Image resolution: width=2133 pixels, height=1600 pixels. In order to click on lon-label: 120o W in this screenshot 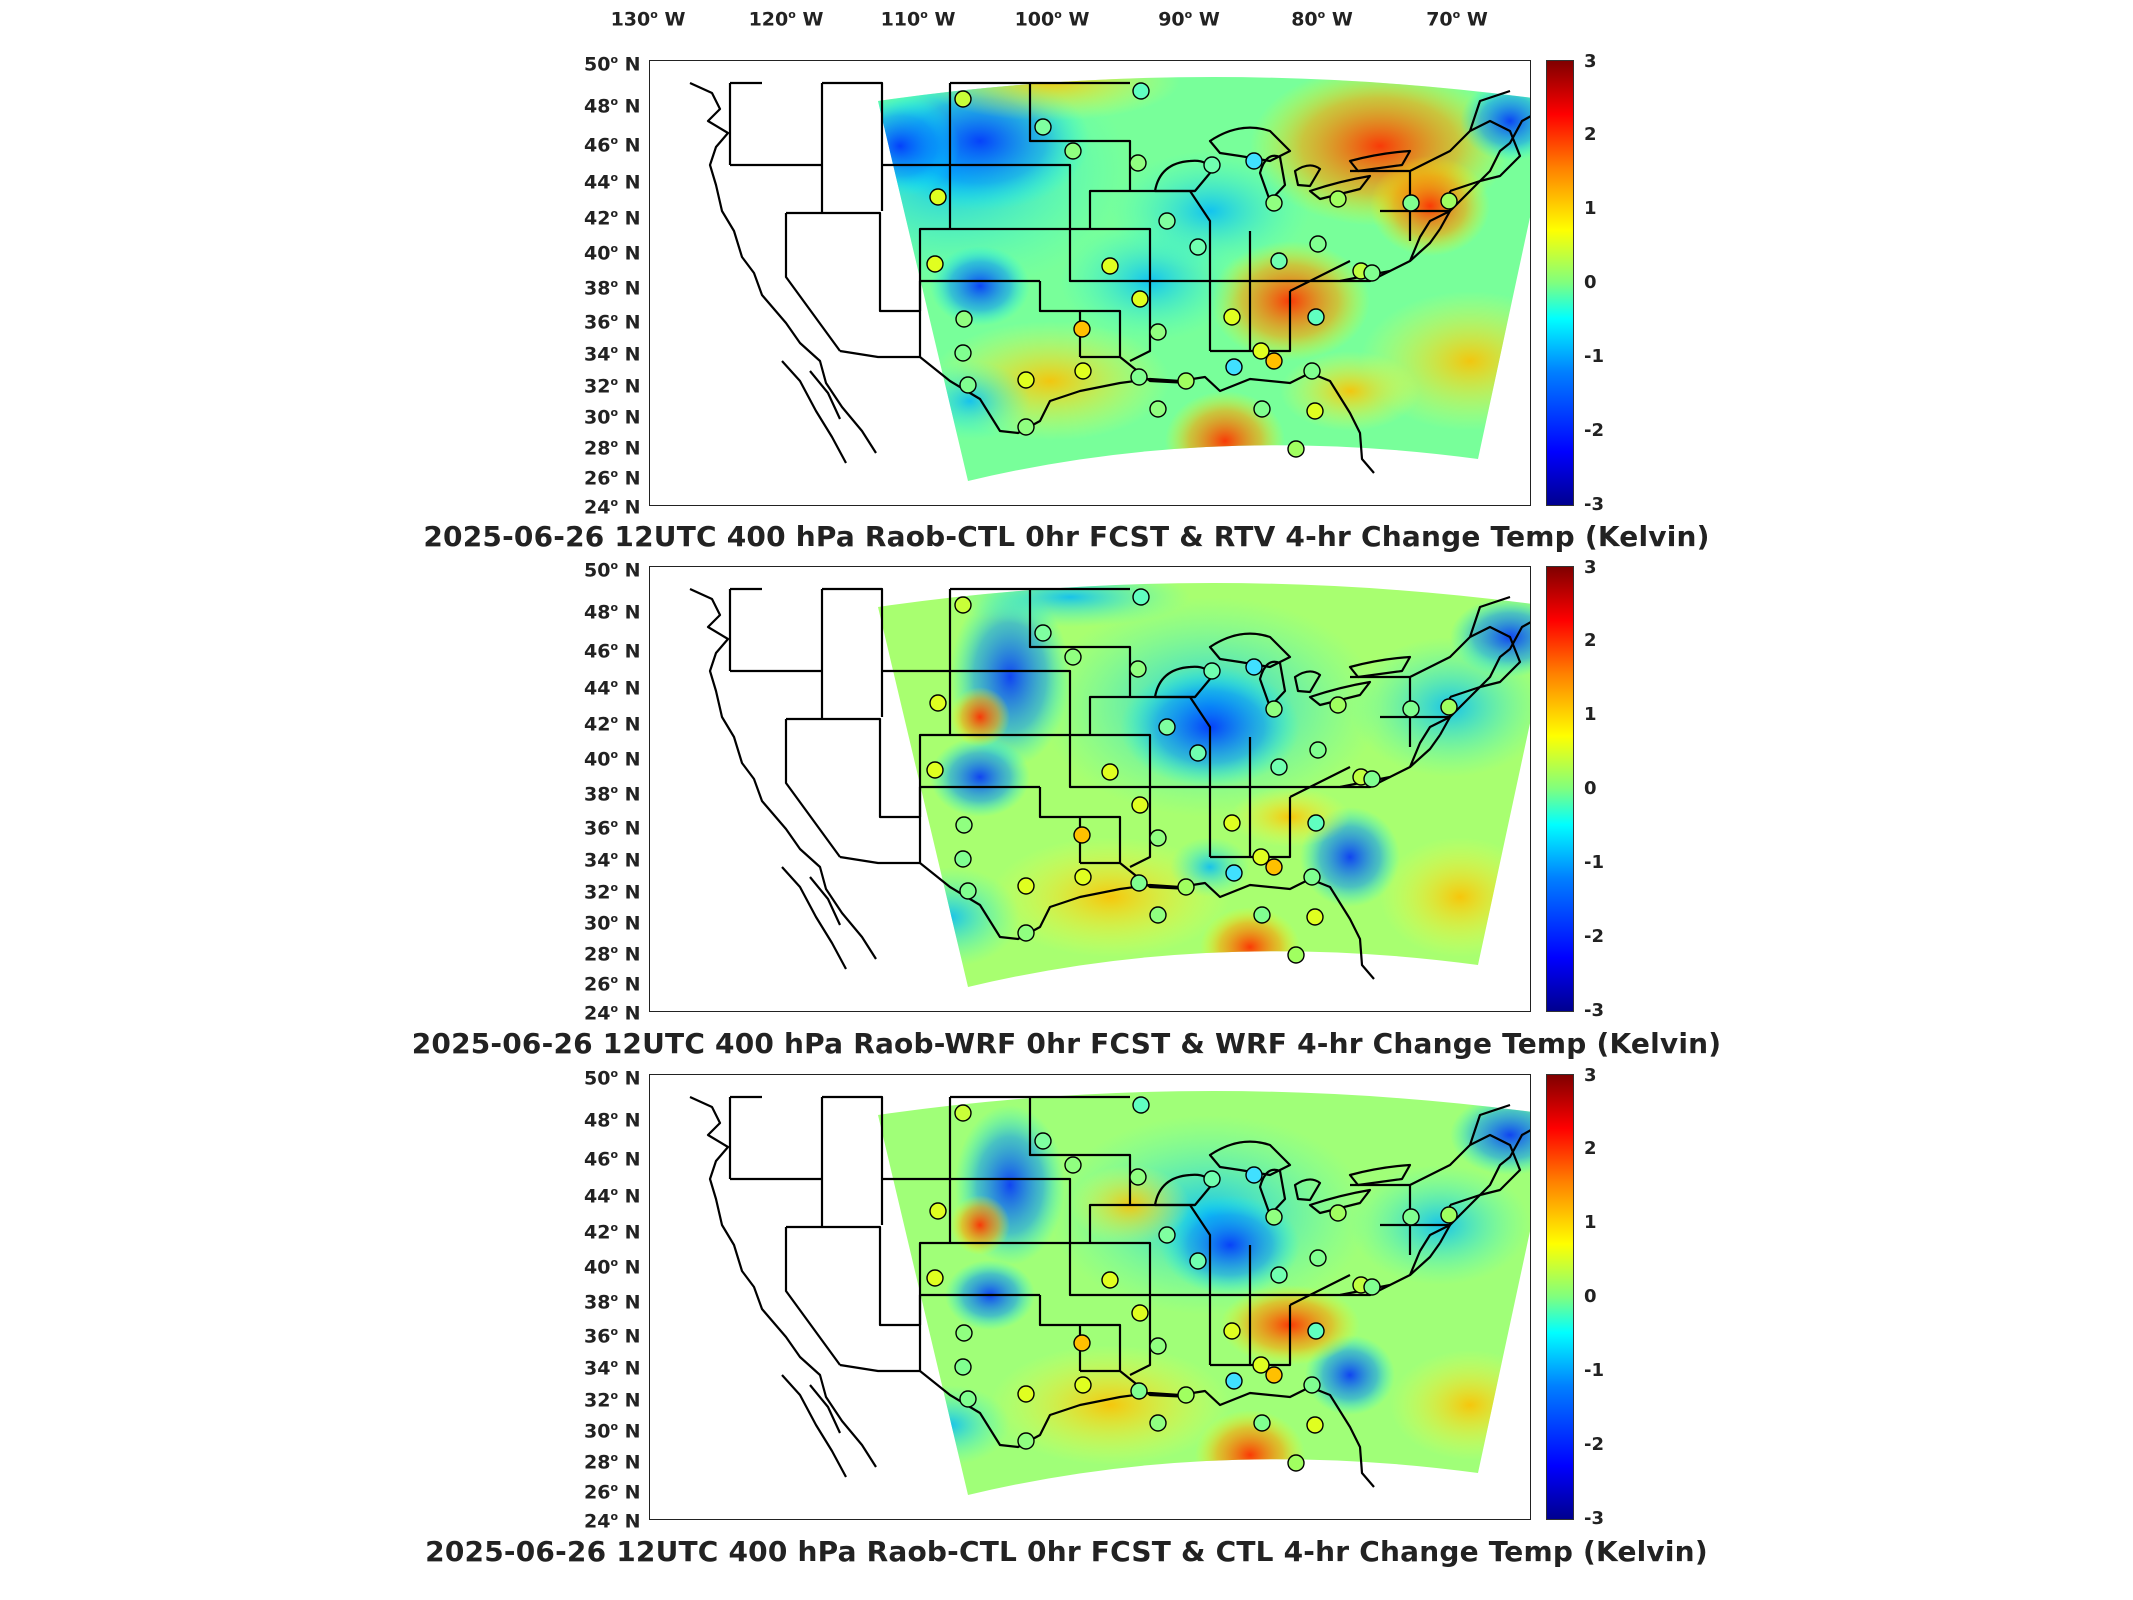, I will do `click(786, 19)`.